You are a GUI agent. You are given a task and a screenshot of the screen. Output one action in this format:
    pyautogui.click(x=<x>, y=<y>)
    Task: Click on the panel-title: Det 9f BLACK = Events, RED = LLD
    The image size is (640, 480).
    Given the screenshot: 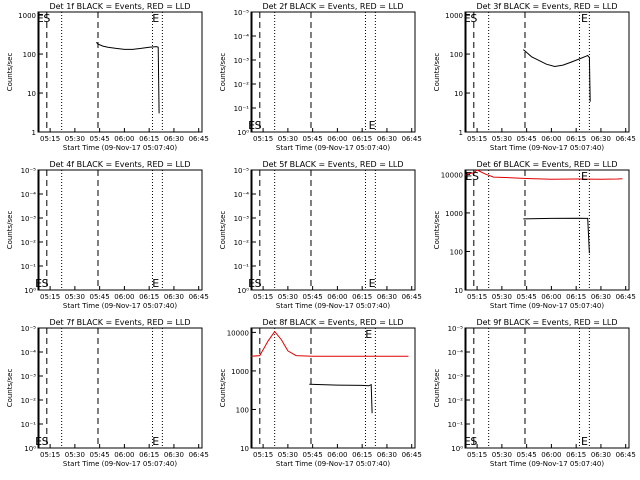 What is the action you would take?
    pyautogui.click(x=546, y=322)
    